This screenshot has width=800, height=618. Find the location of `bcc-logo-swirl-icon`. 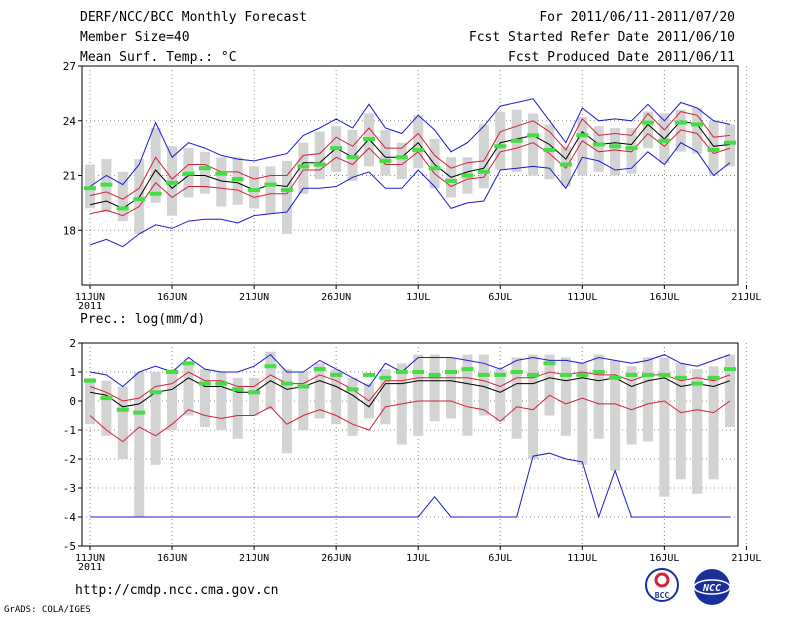

bcc-logo-swirl-icon is located at coordinates (662, 580).